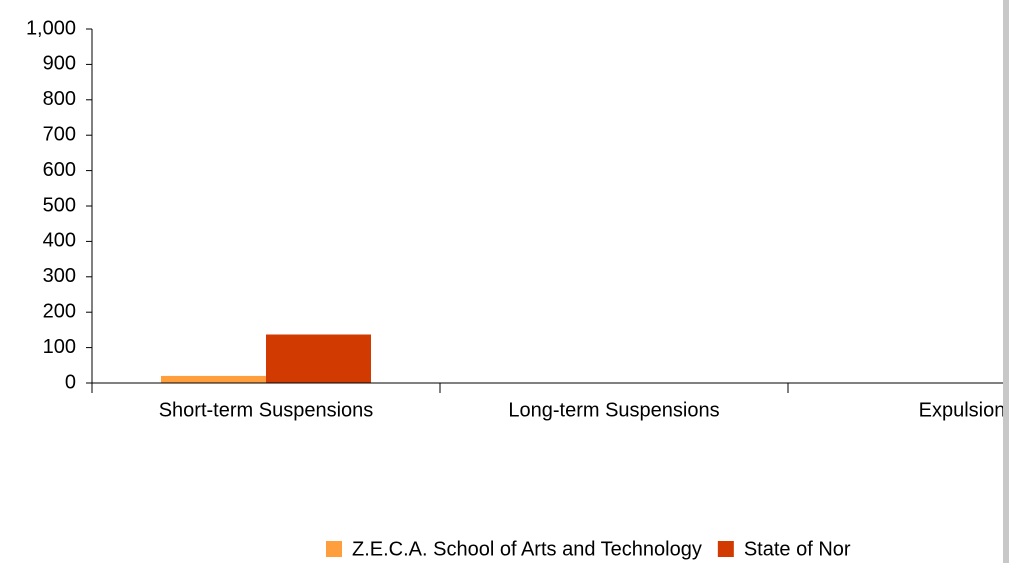 The height and width of the screenshot is (568, 1009). Describe the element at coordinates (59, 241) in the screenshot. I see `y-tick-label: 400` at that location.